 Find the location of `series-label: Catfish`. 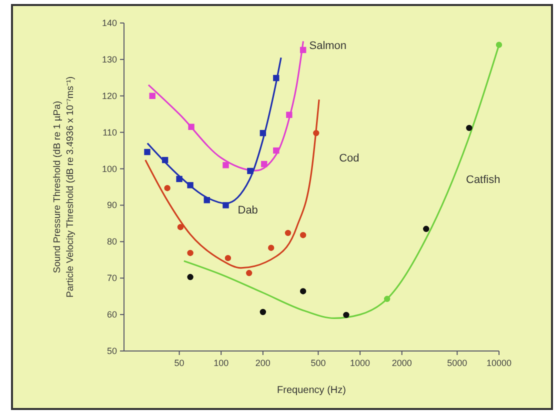

series-label: Catfish is located at coordinates (483, 180).